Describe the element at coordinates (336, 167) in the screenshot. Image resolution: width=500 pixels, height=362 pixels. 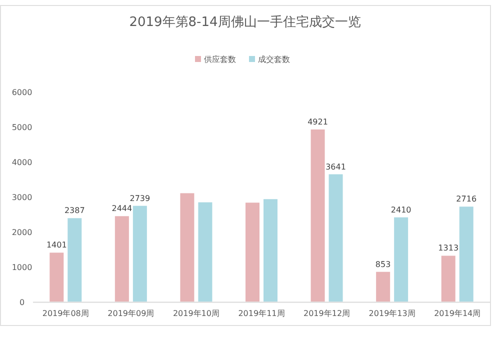
I see `data-label: 3641` at that location.